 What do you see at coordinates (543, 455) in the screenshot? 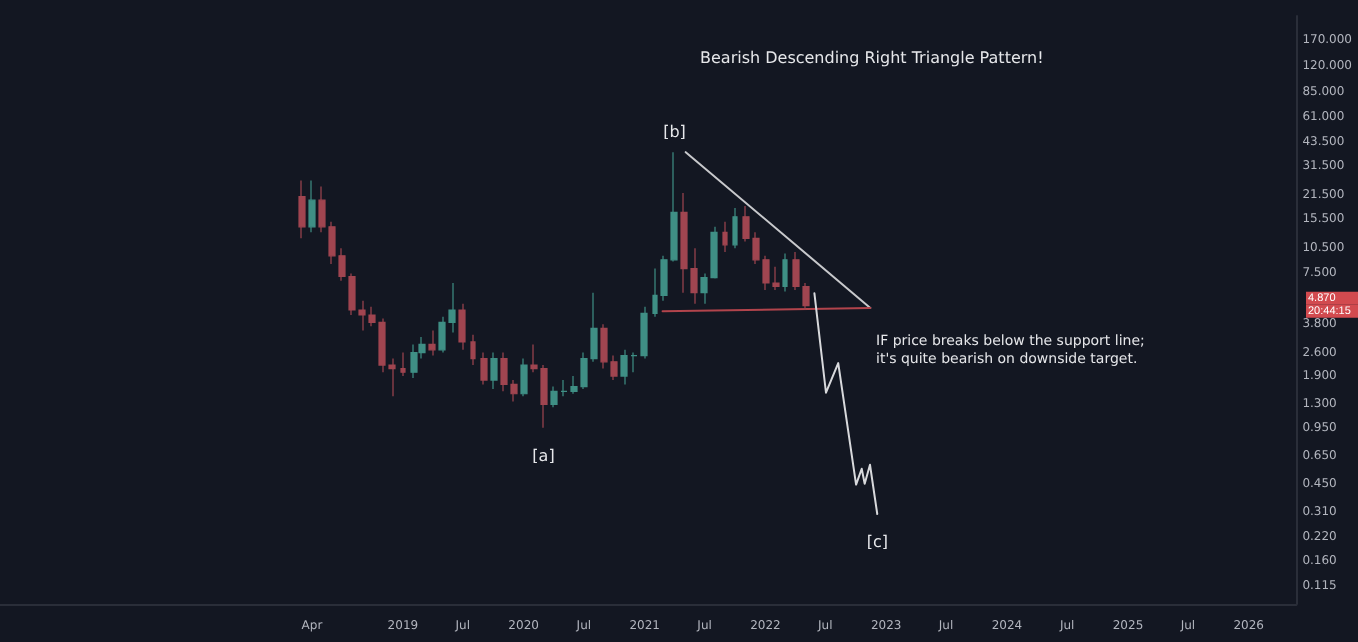
I see `annotation: [a]` at bounding box center [543, 455].